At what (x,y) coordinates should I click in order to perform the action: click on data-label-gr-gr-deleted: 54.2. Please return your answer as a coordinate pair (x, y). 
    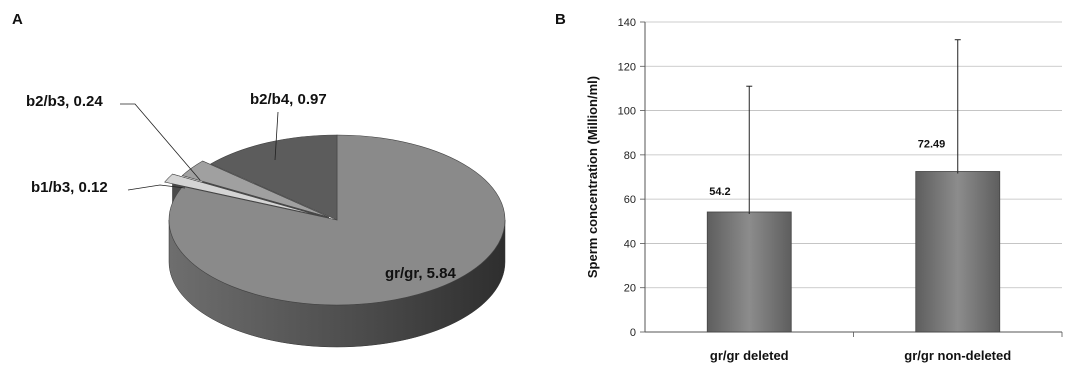
    Looking at the image, I should click on (719, 192).